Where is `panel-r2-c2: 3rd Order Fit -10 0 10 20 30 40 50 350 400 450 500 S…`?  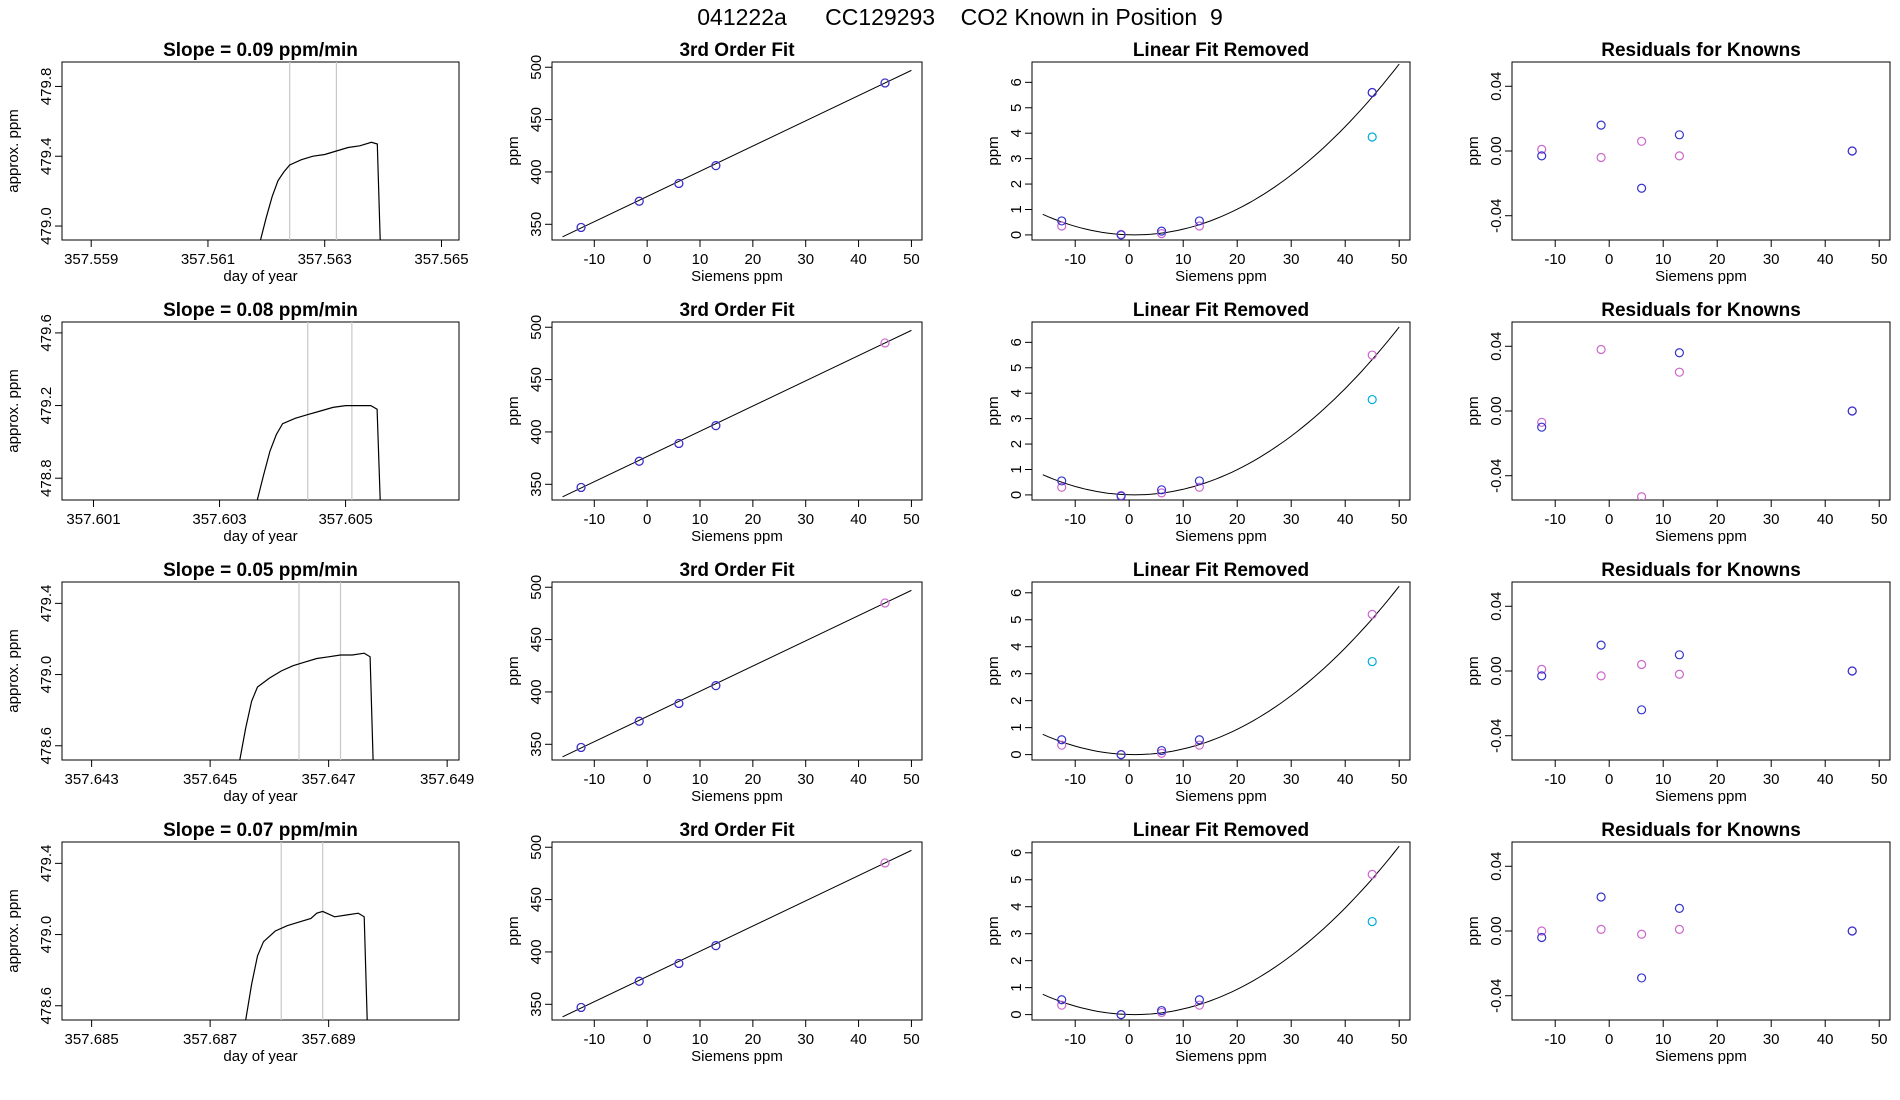 panel-r2-c2: 3rd Order Fit -10 0 10 20 30 40 50 350 400 450 500 S… is located at coordinates (714, 422).